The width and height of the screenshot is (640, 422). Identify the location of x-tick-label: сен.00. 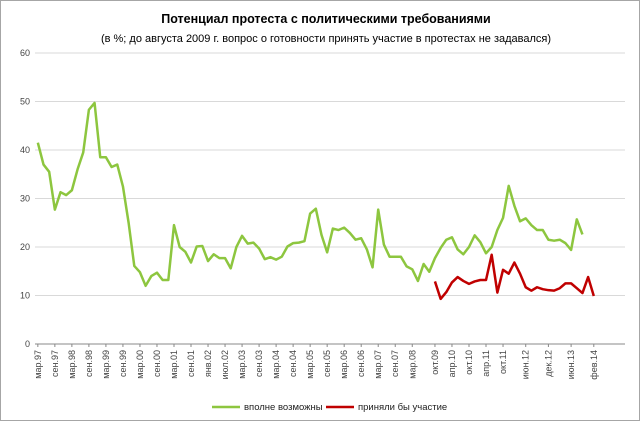
(157, 363).